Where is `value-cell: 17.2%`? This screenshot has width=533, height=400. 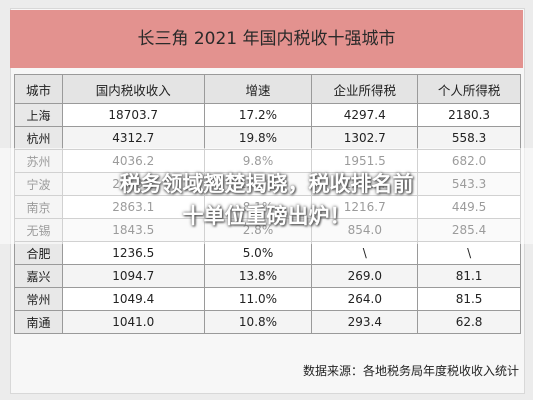
value-cell: 17.2% is located at coordinates (258, 115).